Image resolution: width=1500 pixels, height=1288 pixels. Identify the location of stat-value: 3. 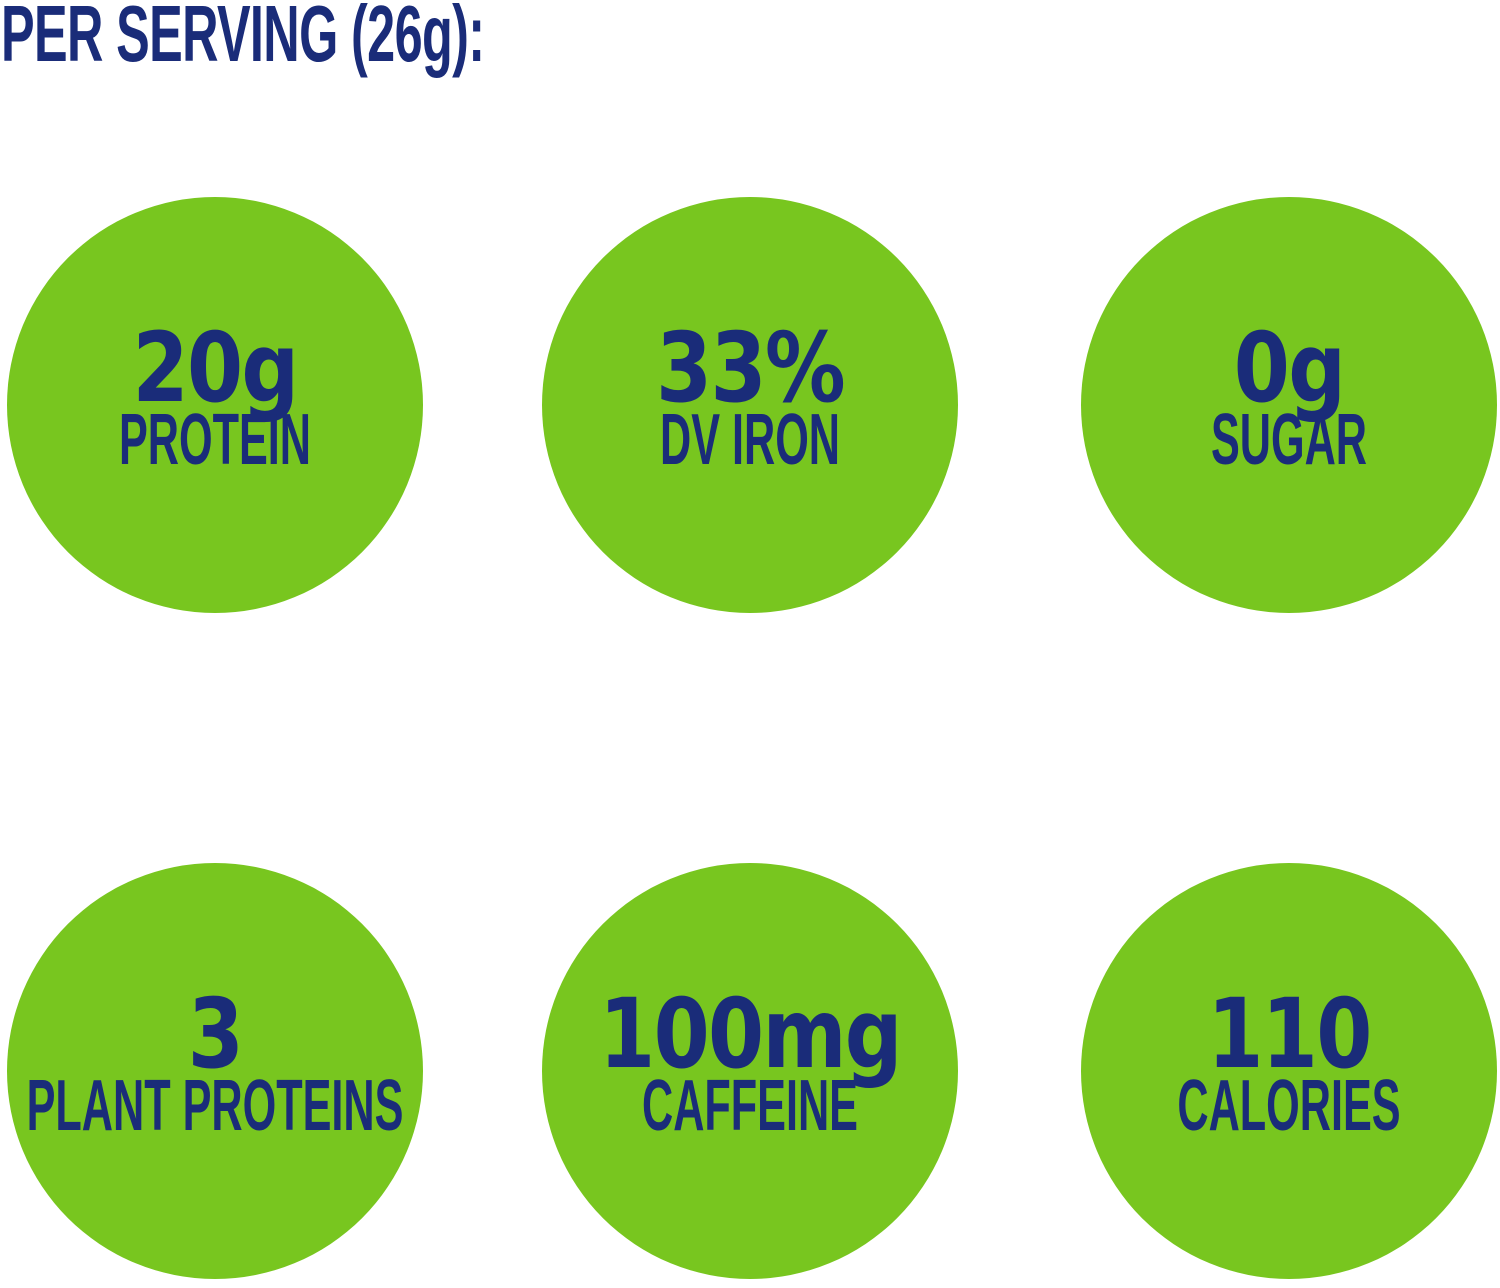
(215, 1033).